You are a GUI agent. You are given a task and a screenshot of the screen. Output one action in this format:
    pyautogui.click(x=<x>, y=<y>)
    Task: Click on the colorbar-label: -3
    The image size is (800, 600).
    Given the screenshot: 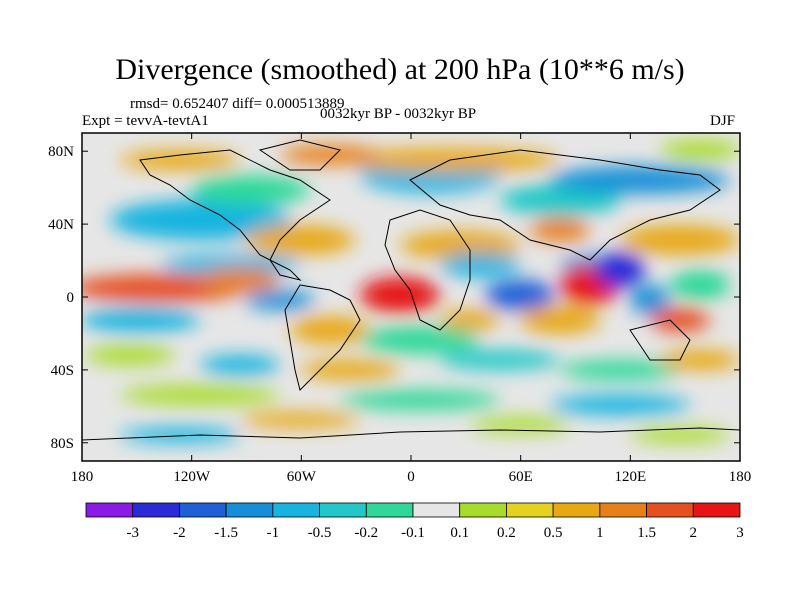 What is the action you would take?
    pyautogui.click(x=132, y=533)
    